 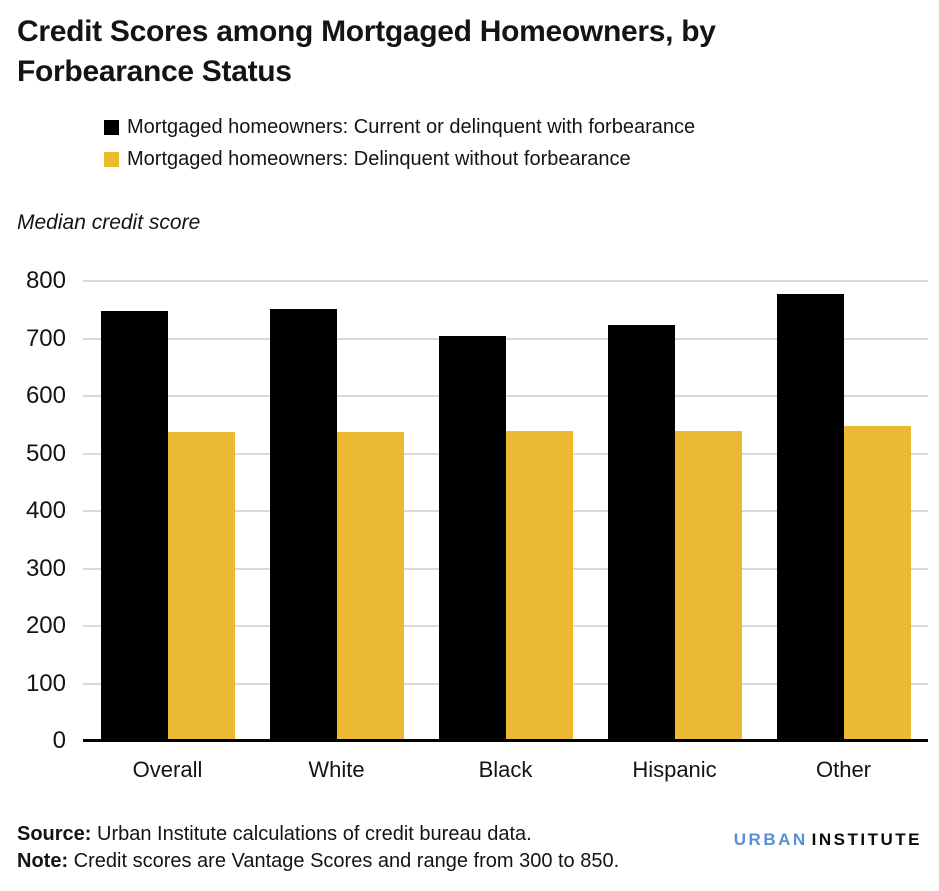 What do you see at coordinates (43, 861) in the screenshot?
I see `note-label: Note:` at bounding box center [43, 861].